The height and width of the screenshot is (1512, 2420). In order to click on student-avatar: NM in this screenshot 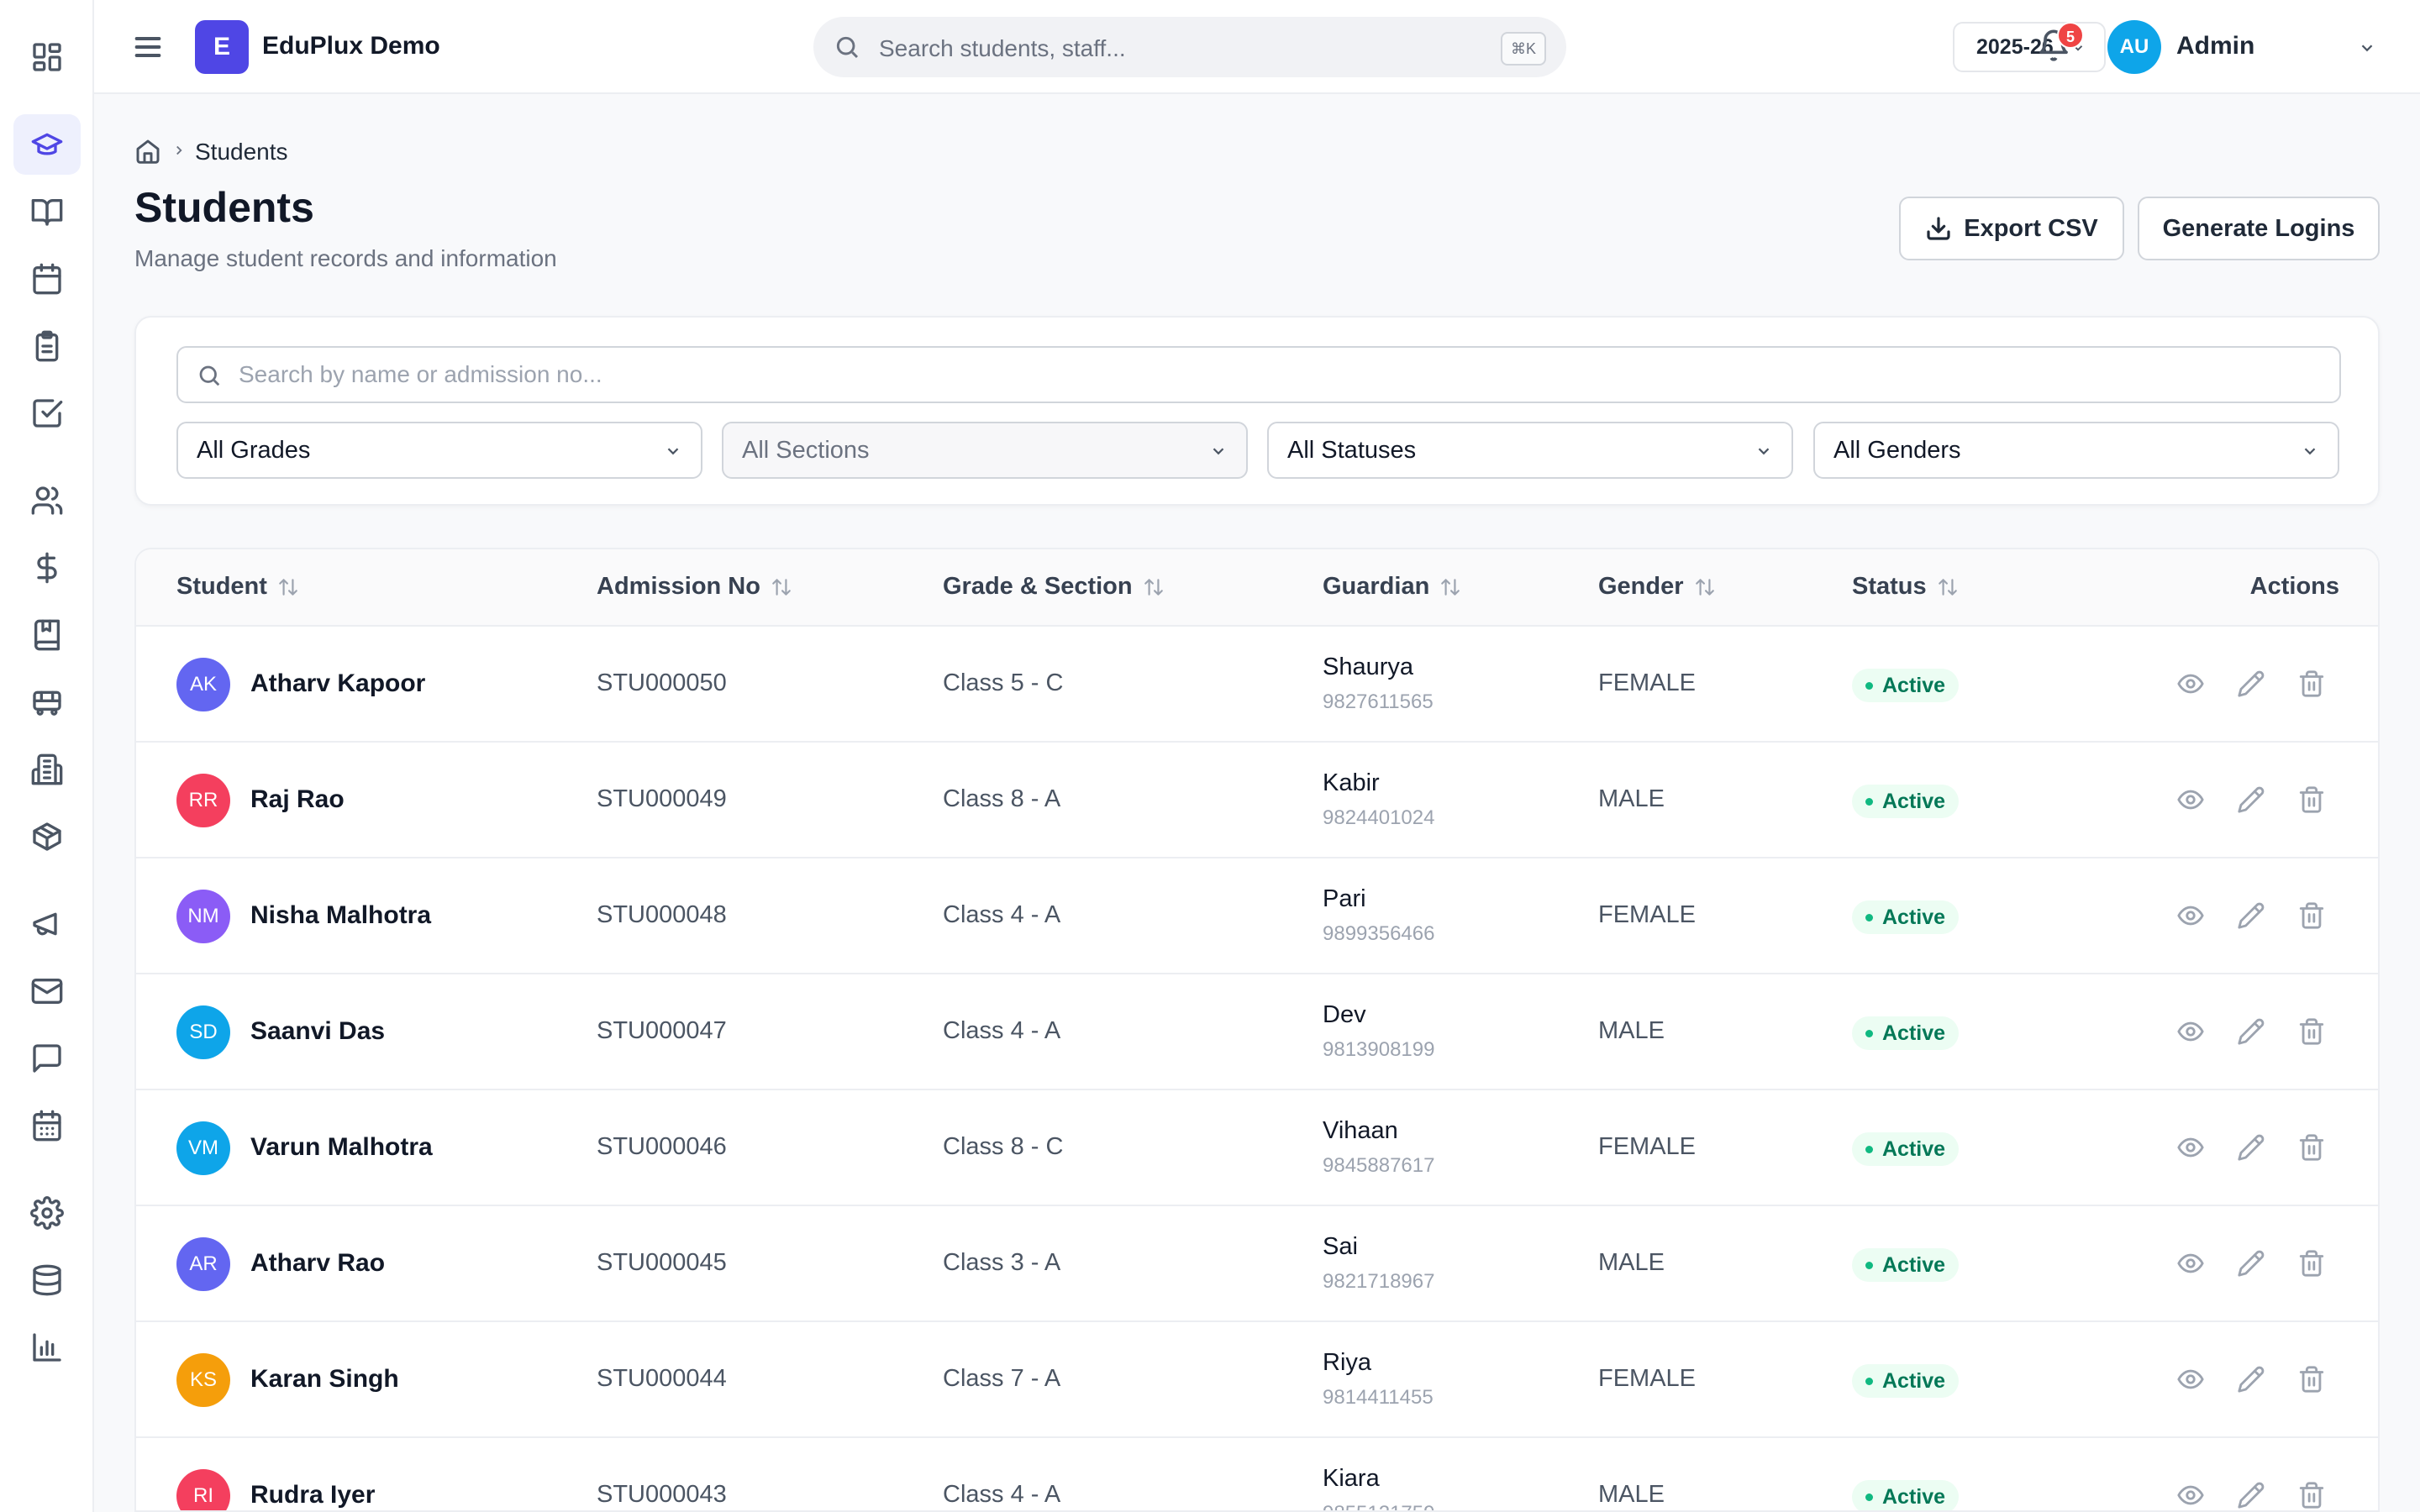, I will do `click(203, 916)`.